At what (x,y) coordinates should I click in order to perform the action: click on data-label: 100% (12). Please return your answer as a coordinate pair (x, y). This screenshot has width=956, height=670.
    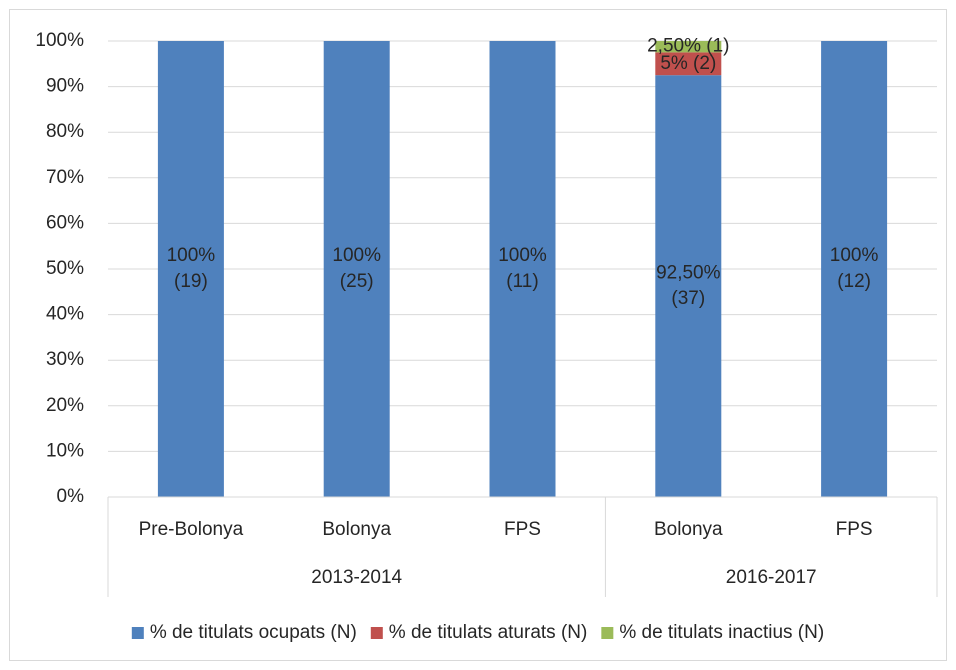
    Looking at the image, I should click on (854, 268).